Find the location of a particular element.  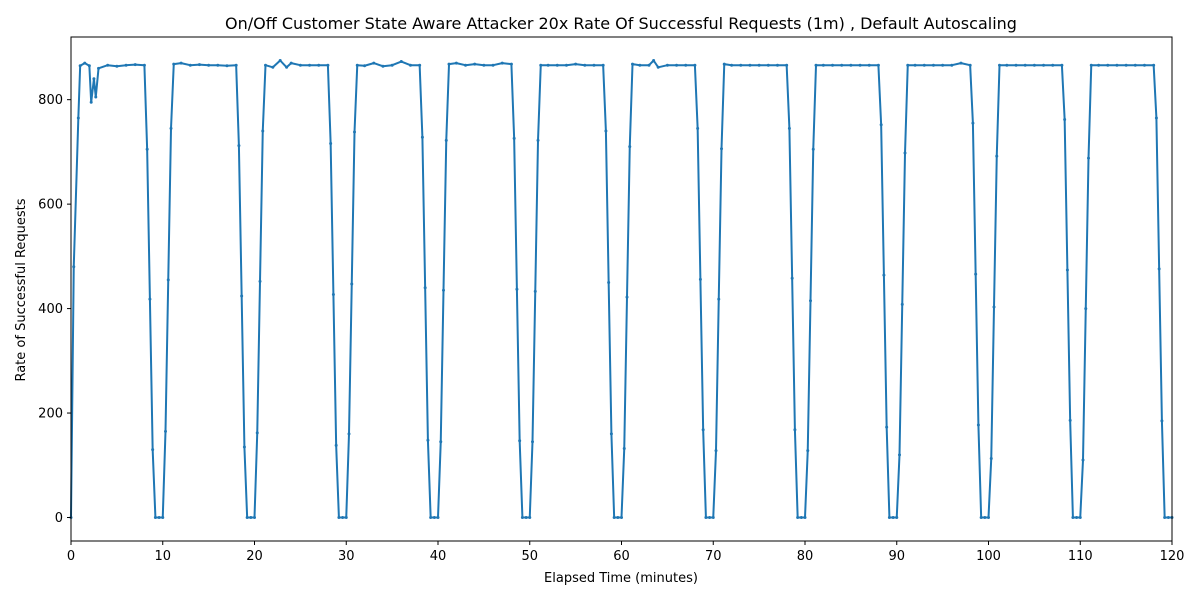

y-tick-label: 200 is located at coordinates (50, 414).